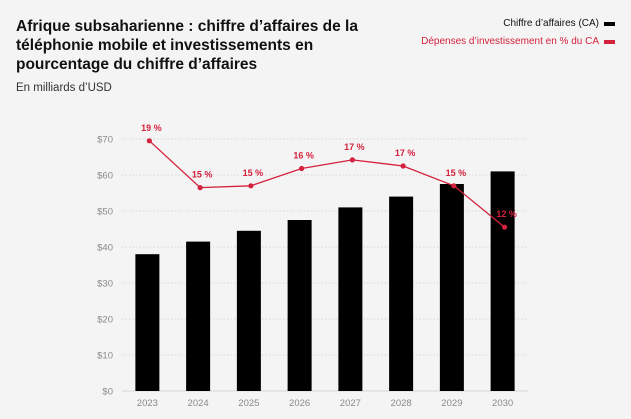  What do you see at coordinates (105, 176) in the screenshot?
I see `y-tick-label: $60` at bounding box center [105, 176].